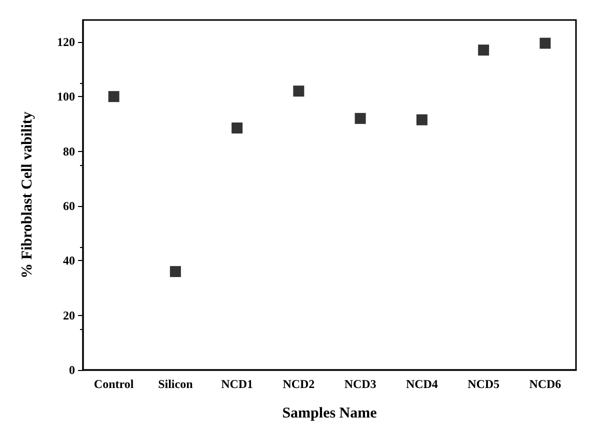 This screenshot has height=439, width=598. I want to click on x-tick-label: NCD1, so click(237, 384).